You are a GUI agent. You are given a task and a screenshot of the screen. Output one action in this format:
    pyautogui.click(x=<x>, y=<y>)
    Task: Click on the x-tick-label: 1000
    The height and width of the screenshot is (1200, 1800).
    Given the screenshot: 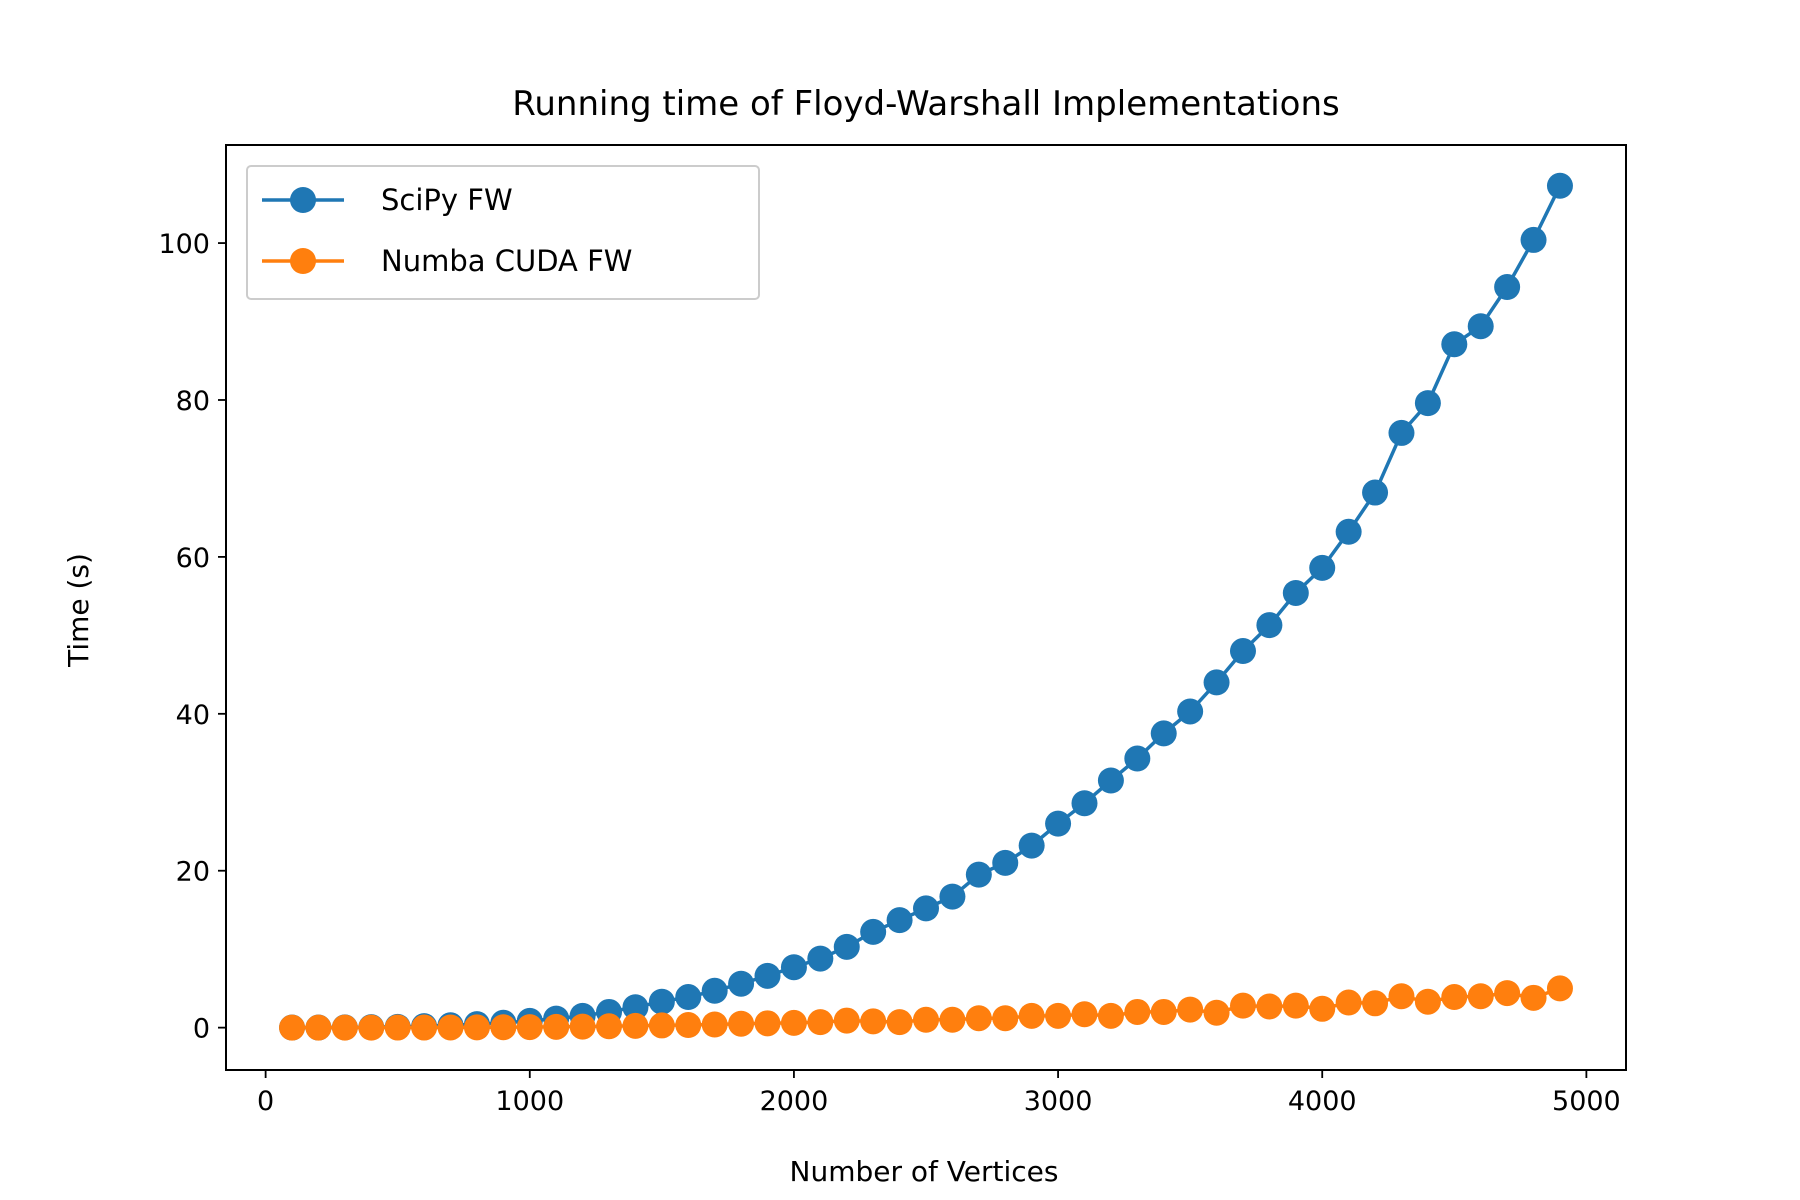 What is the action you would take?
    pyautogui.click(x=529, y=1101)
    